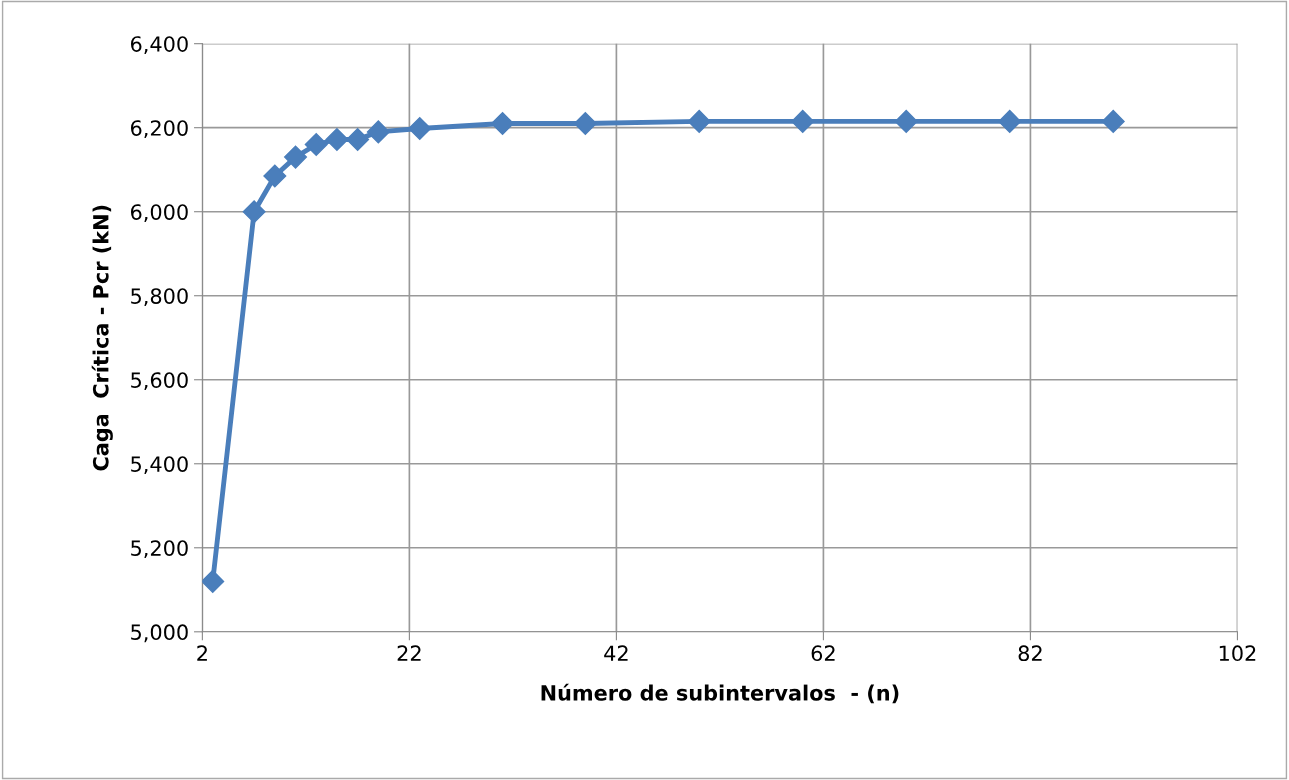 This screenshot has width=1289, height=780. I want to click on y-tick-label: 5,200, so click(159, 549).